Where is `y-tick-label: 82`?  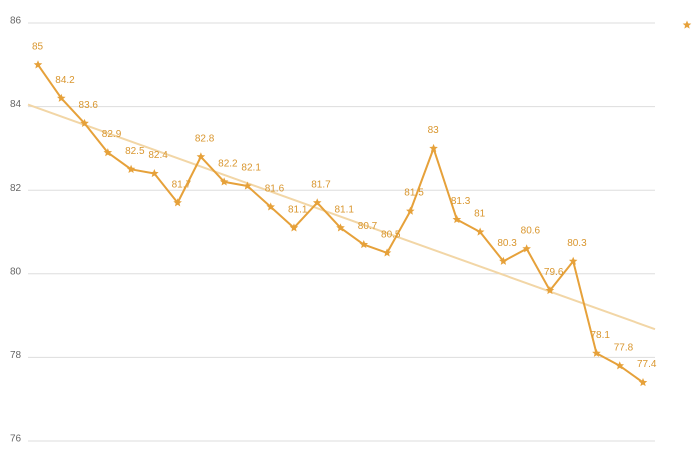
y-tick-label: 82 is located at coordinates (16, 188).